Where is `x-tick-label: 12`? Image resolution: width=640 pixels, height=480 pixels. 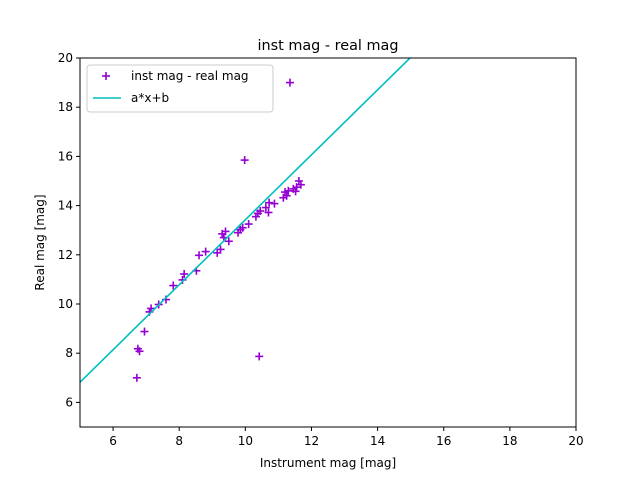
x-tick-label: 12 is located at coordinates (311, 441).